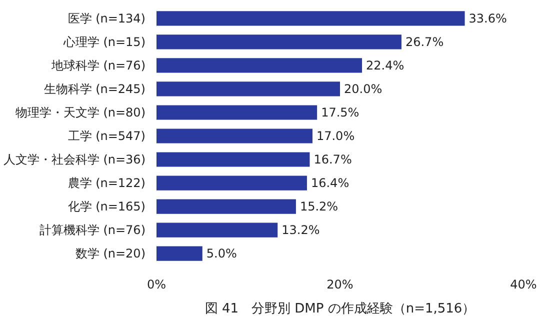 The height and width of the screenshot is (321, 551). What do you see at coordinates (110, 253) in the screenshot?
I see `y-tick-label: 数学 (n=20)` at bounding box center [110, 253].